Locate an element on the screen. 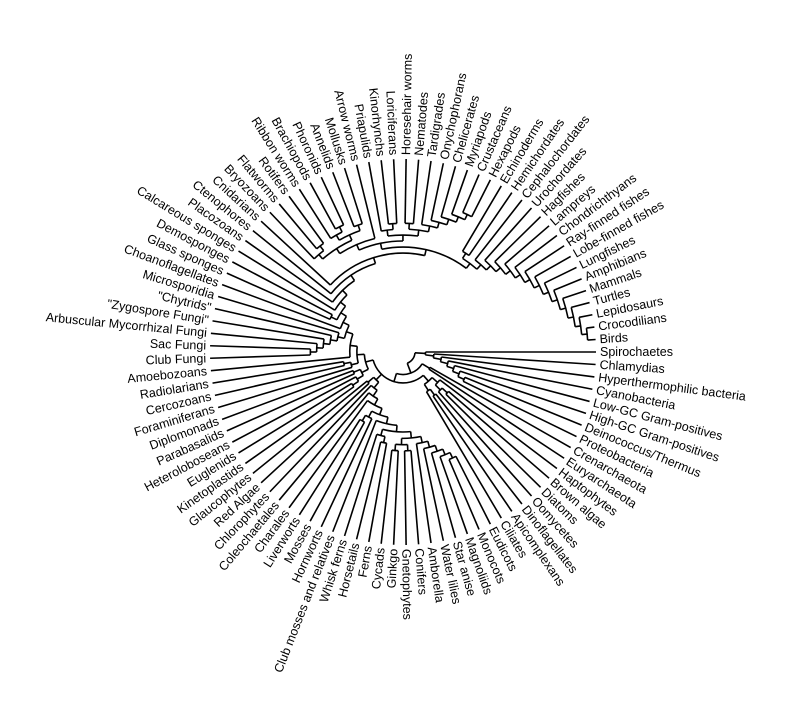 This screenshot has height=712, width=800. leaf-label: Loriciferans is located at coordinates (391, 122).